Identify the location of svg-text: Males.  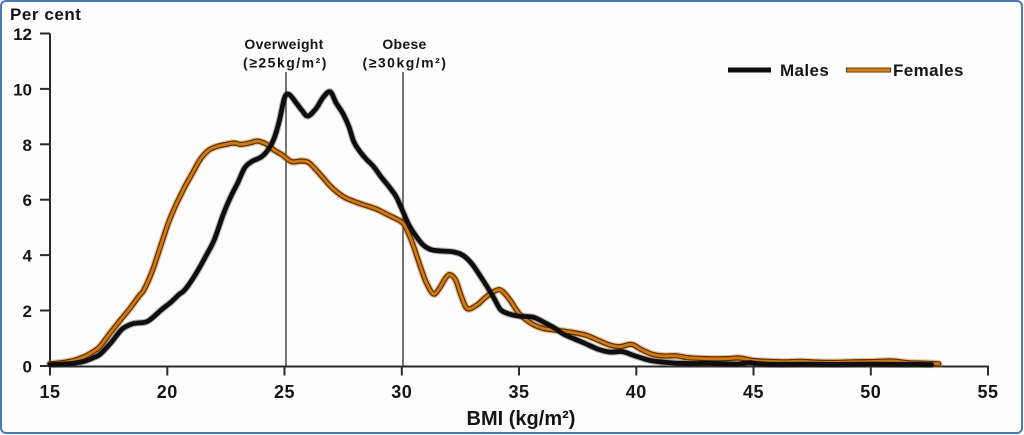
(804, 70).